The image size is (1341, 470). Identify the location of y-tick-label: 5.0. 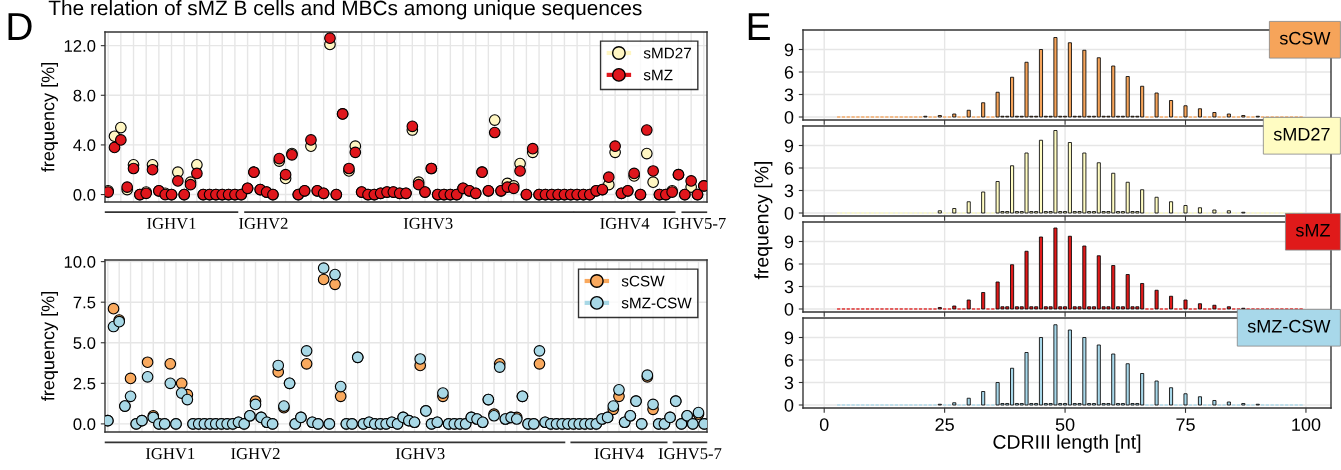
(84, 343).